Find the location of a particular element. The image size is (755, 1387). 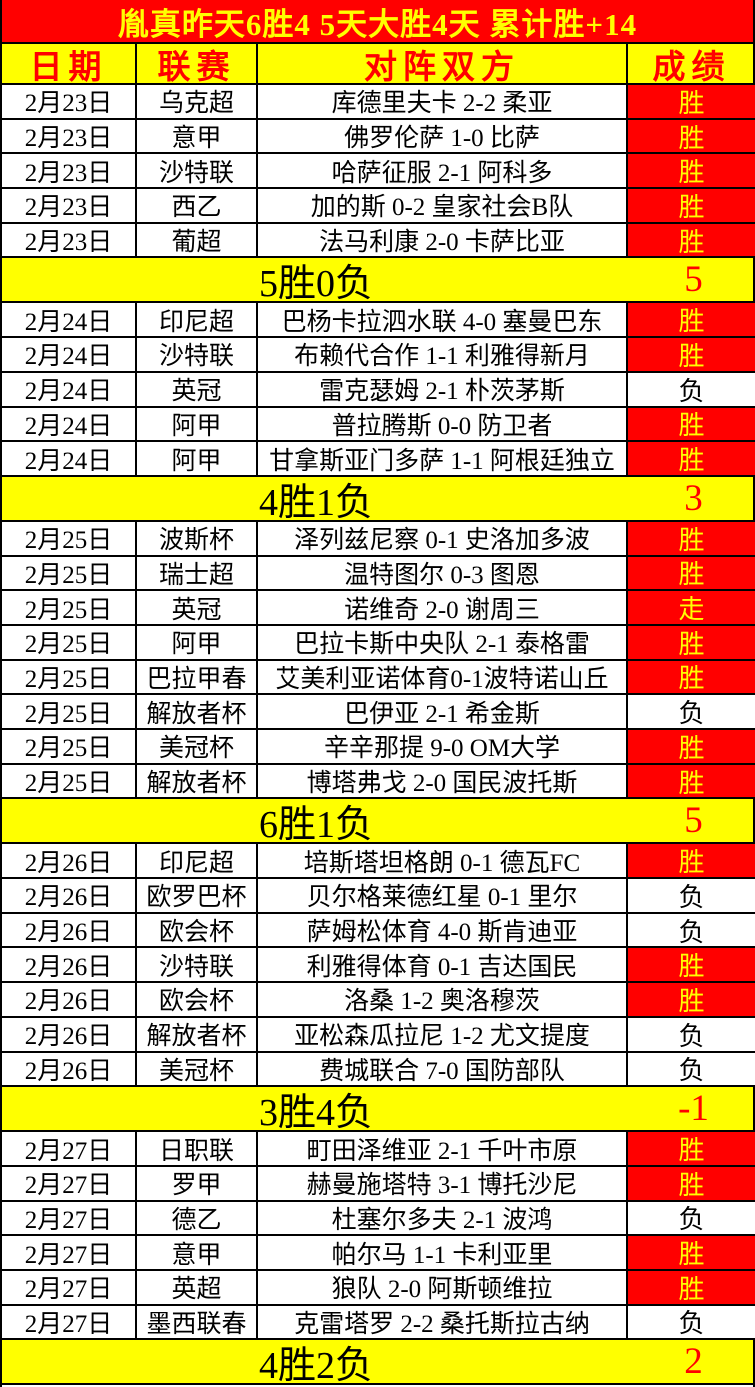

match-cell: 辛辛那提 9-0 OM大学 is located at coordinates (443, 746).